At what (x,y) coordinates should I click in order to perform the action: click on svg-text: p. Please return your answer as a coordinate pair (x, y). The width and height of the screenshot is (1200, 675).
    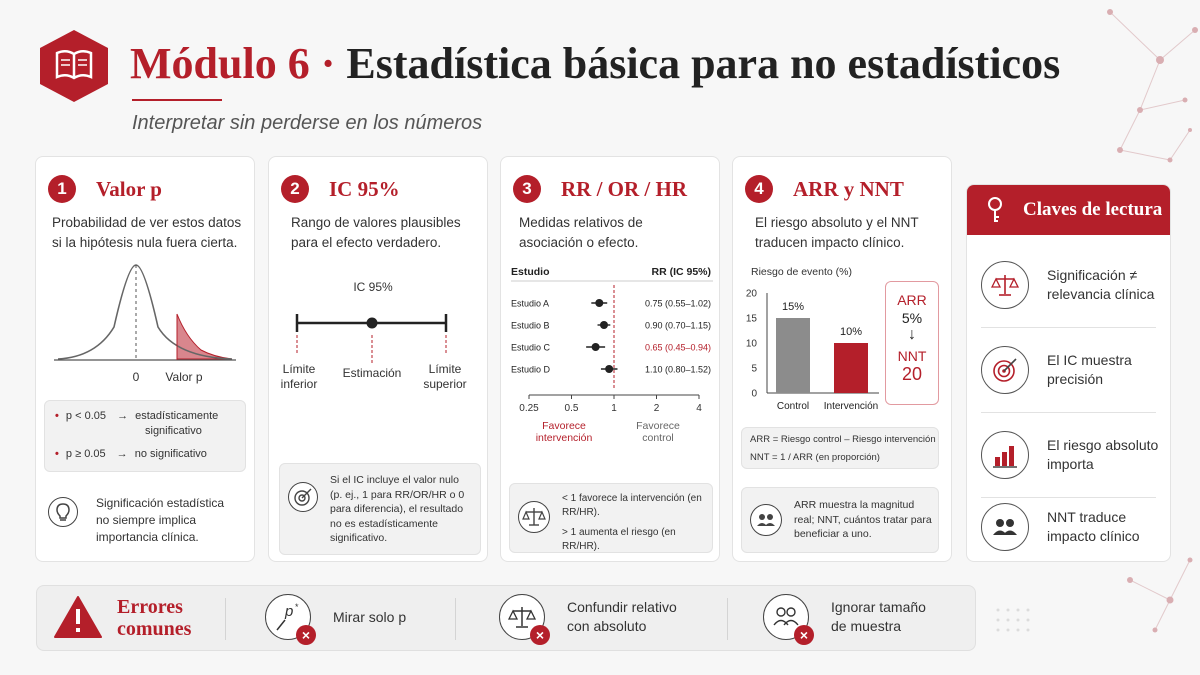
    Looking at the image, I should click on (288, 611).